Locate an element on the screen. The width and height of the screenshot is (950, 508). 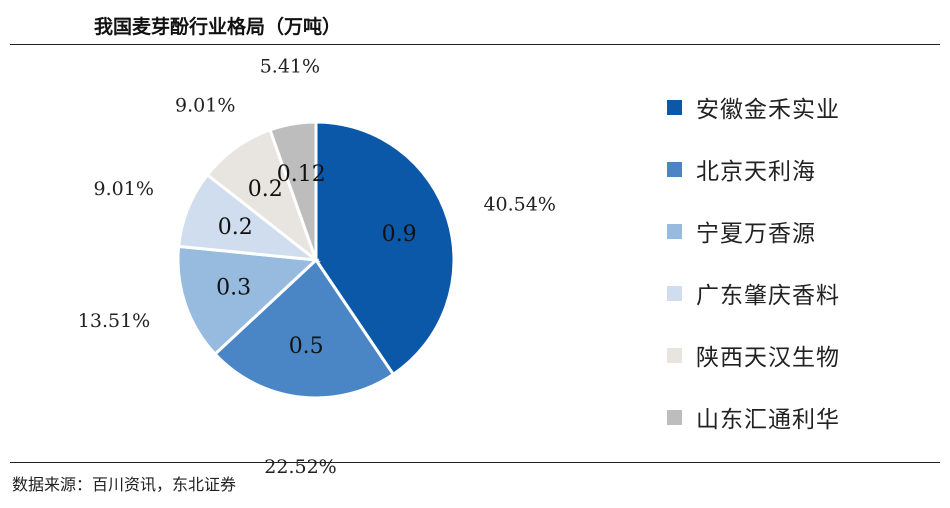
legend-label: 山东汇通利华 is located at coordinates (768, 420).